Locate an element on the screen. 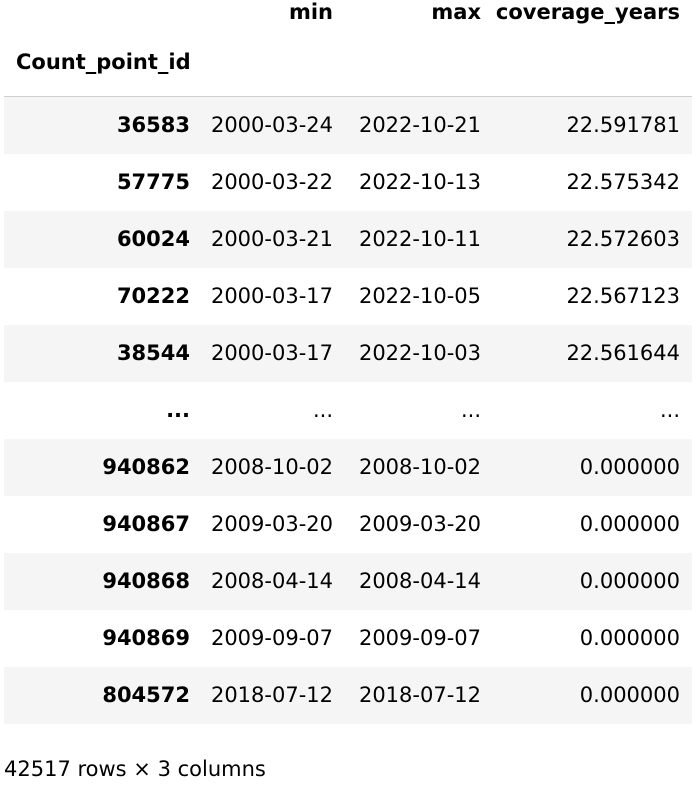 The image size is (696, 788). table-row: 804572 2018-07-12 2018-07-12 0.000000 is located at coordinates (348, 695).